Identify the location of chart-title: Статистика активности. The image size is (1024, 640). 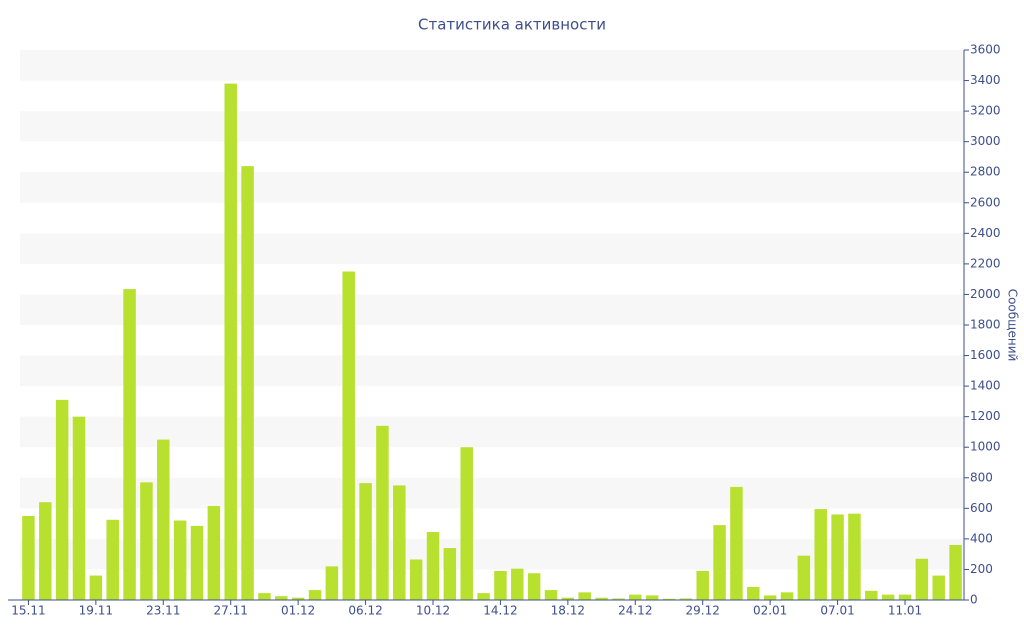
(512, 25).